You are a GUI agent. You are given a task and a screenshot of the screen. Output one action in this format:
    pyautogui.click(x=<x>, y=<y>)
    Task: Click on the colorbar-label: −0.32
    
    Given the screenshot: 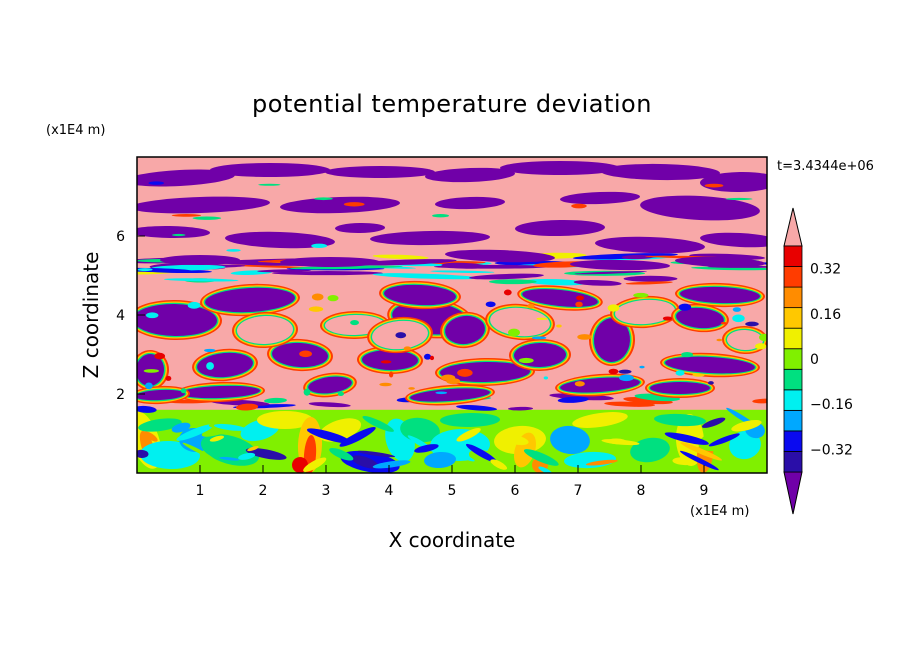 What is the action you would take?
    pyautogui.click(x=831, y=450)
    